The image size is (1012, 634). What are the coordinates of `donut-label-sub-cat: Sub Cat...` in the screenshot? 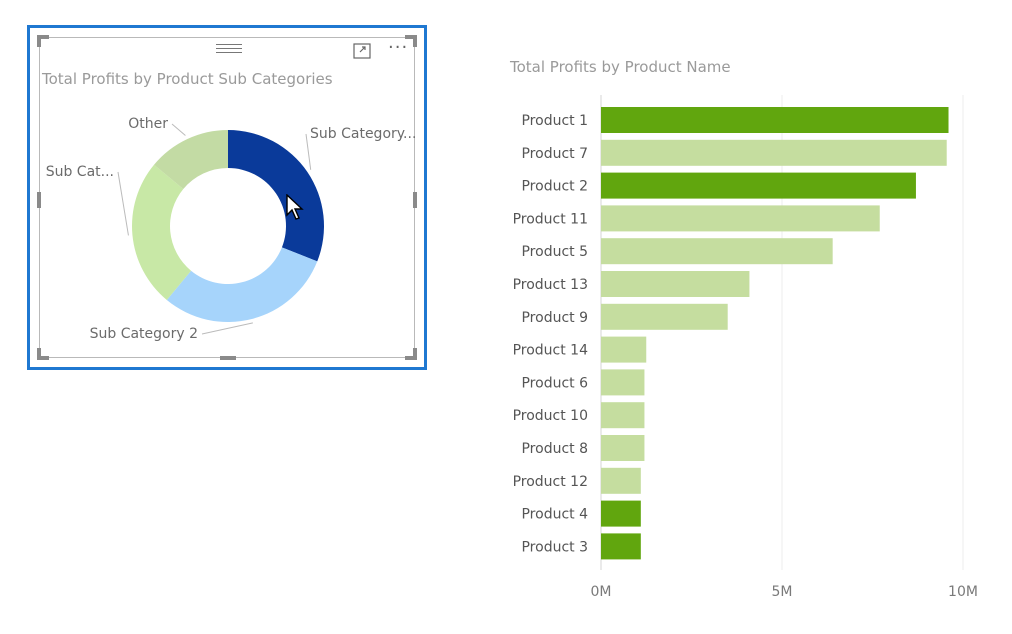 It's located at (80, 172).